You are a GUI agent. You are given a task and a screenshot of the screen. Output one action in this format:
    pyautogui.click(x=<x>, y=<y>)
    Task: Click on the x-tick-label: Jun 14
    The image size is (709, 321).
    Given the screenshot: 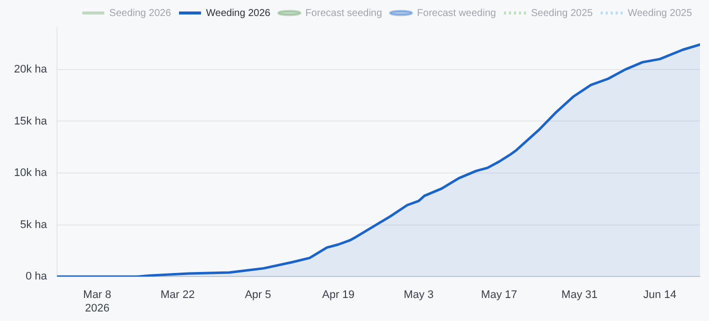 What is the action you would take?
    pyautogui.click(x=659, y=295)
    